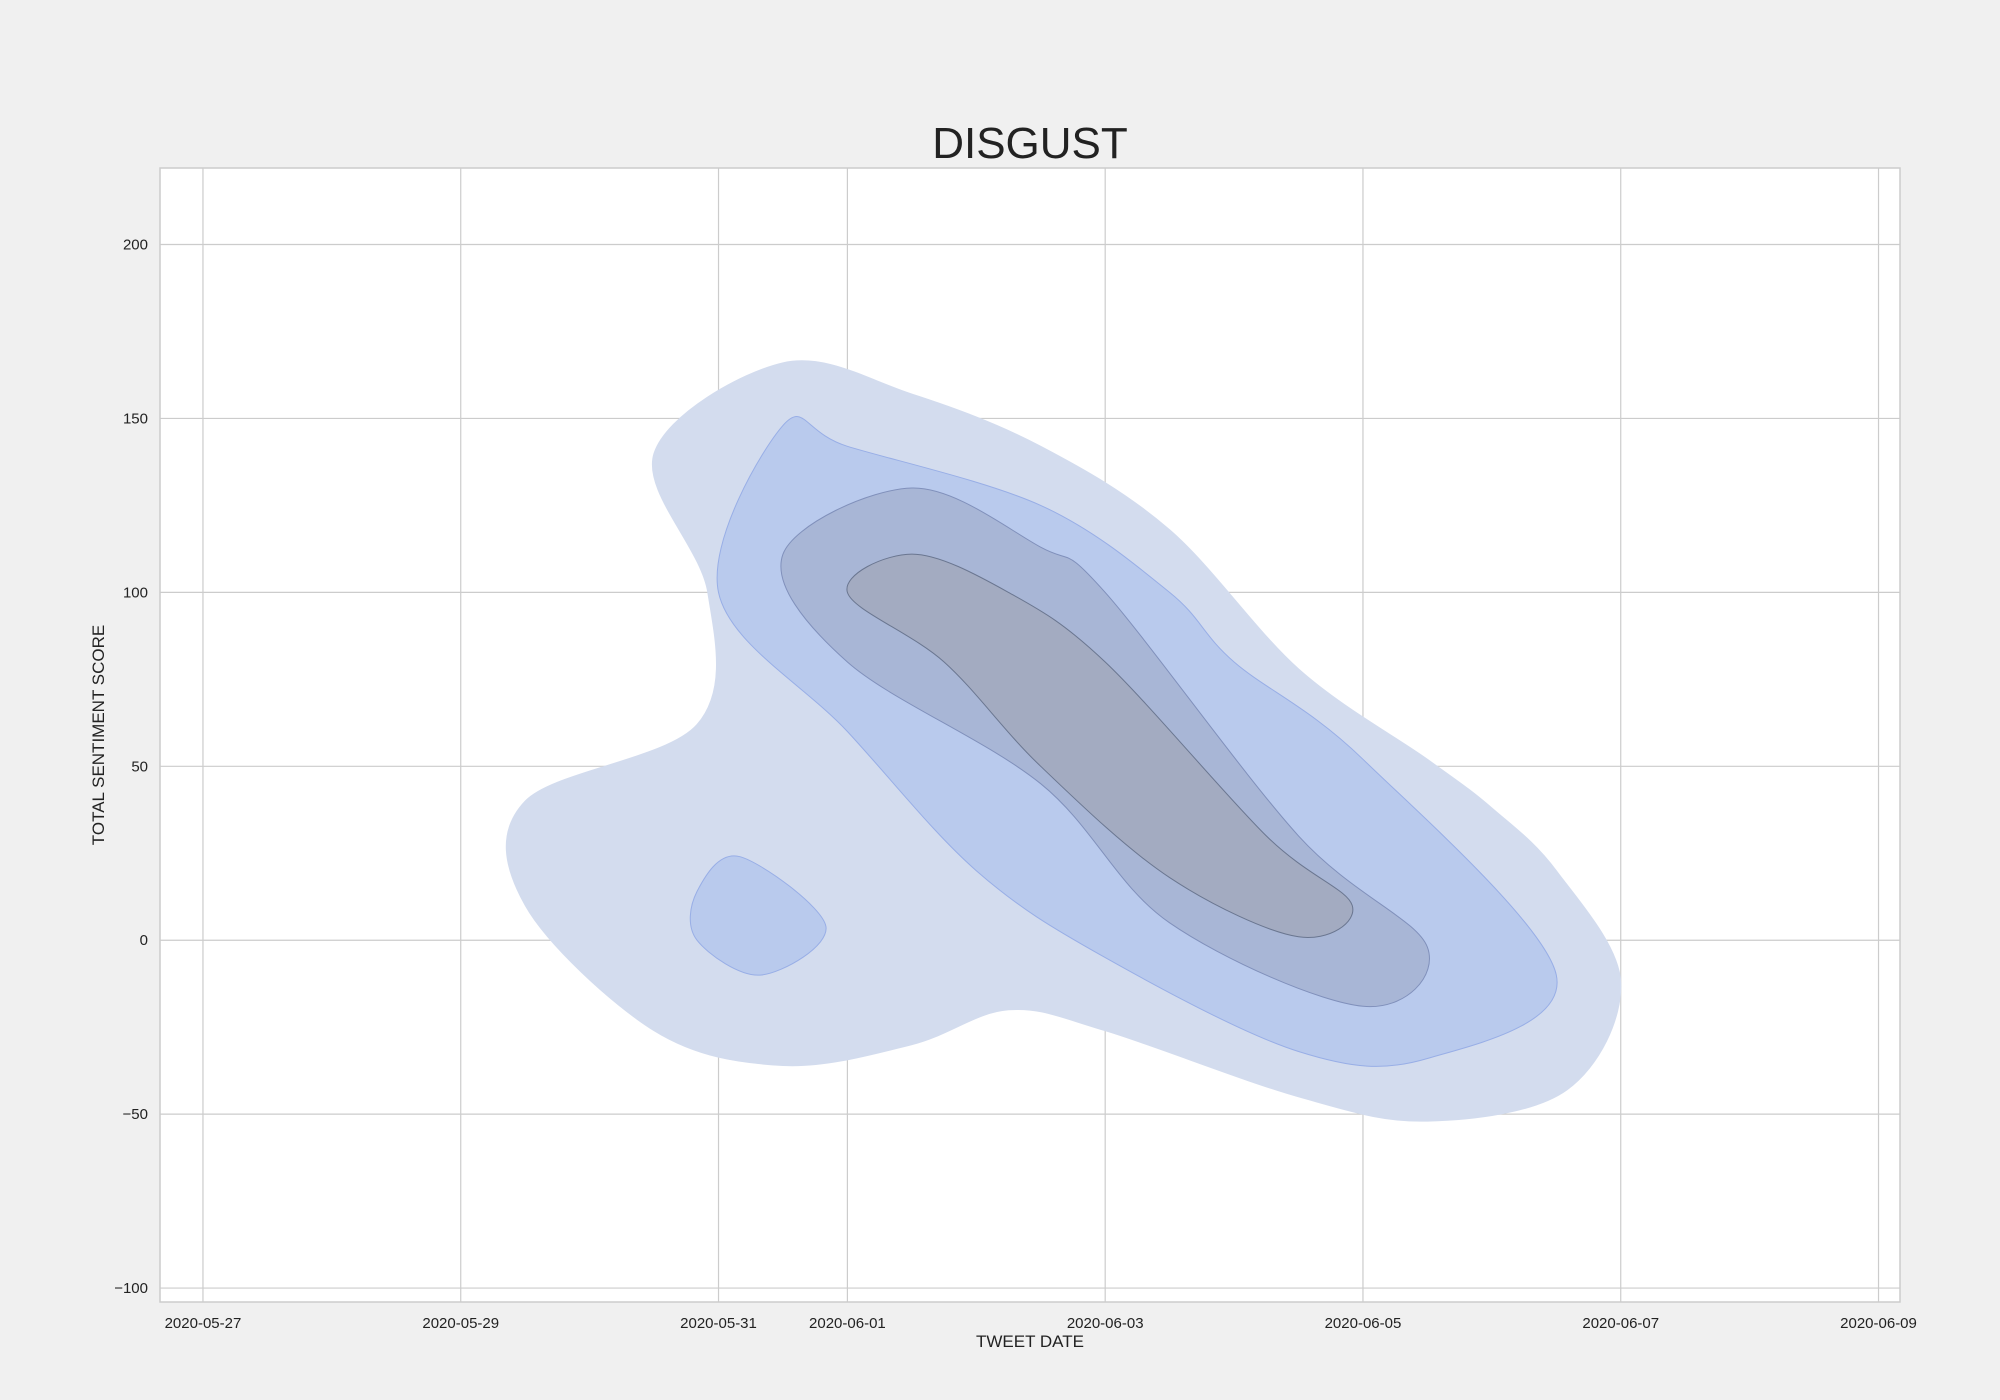 This screenshot has width=2000, height=1400. Describe the element at coordinates (1620, 1323) in the screenshot. I see `x-tick-label: 2020-06-07` at that location.